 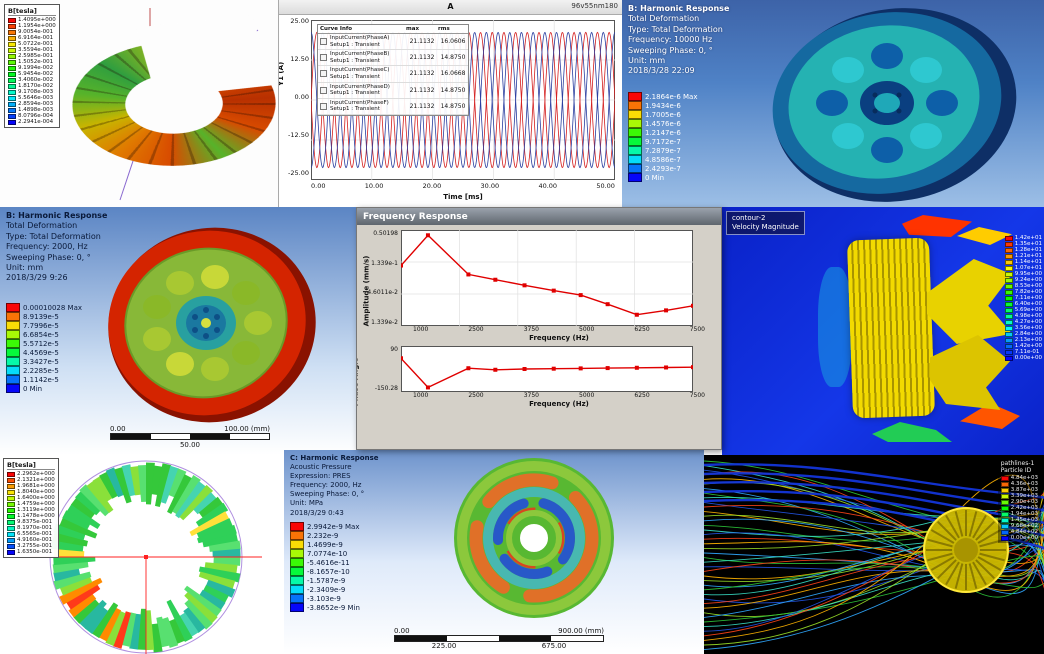 What do you see at coordinates (1023, 346) in the screenshot?
I see `legend-row: 1.42e+00` at bounding box center [1023, 346].